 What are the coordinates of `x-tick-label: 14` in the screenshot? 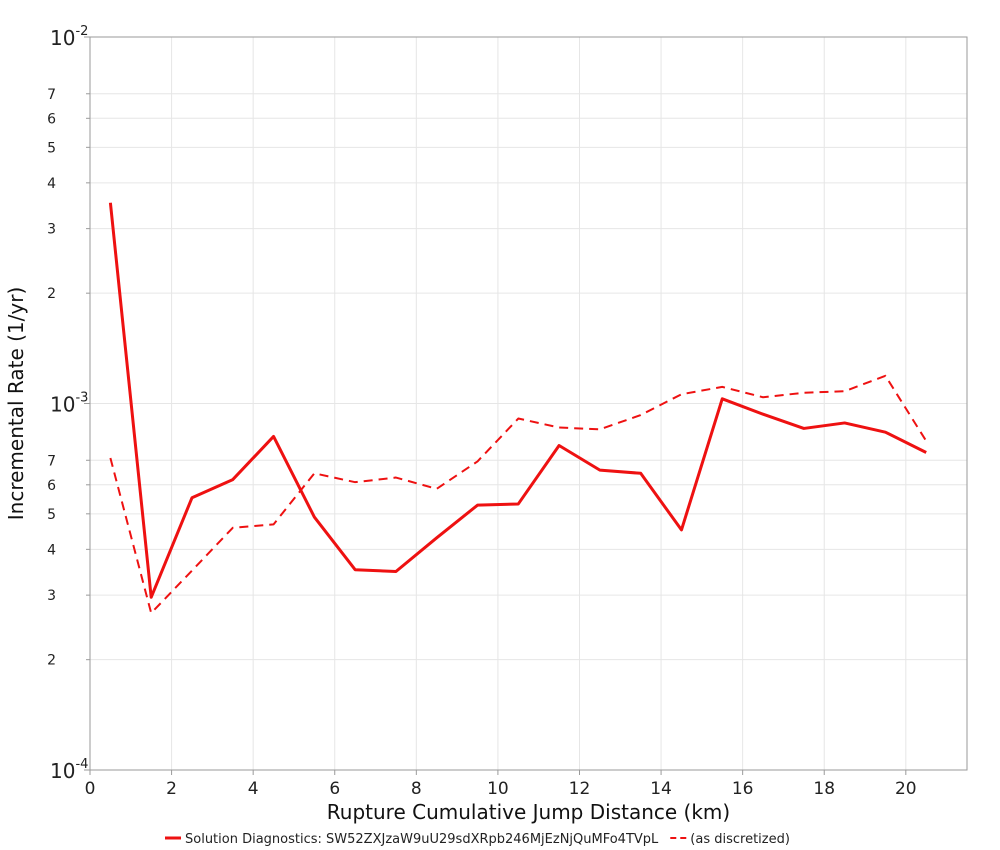 It's located at (661, 789).